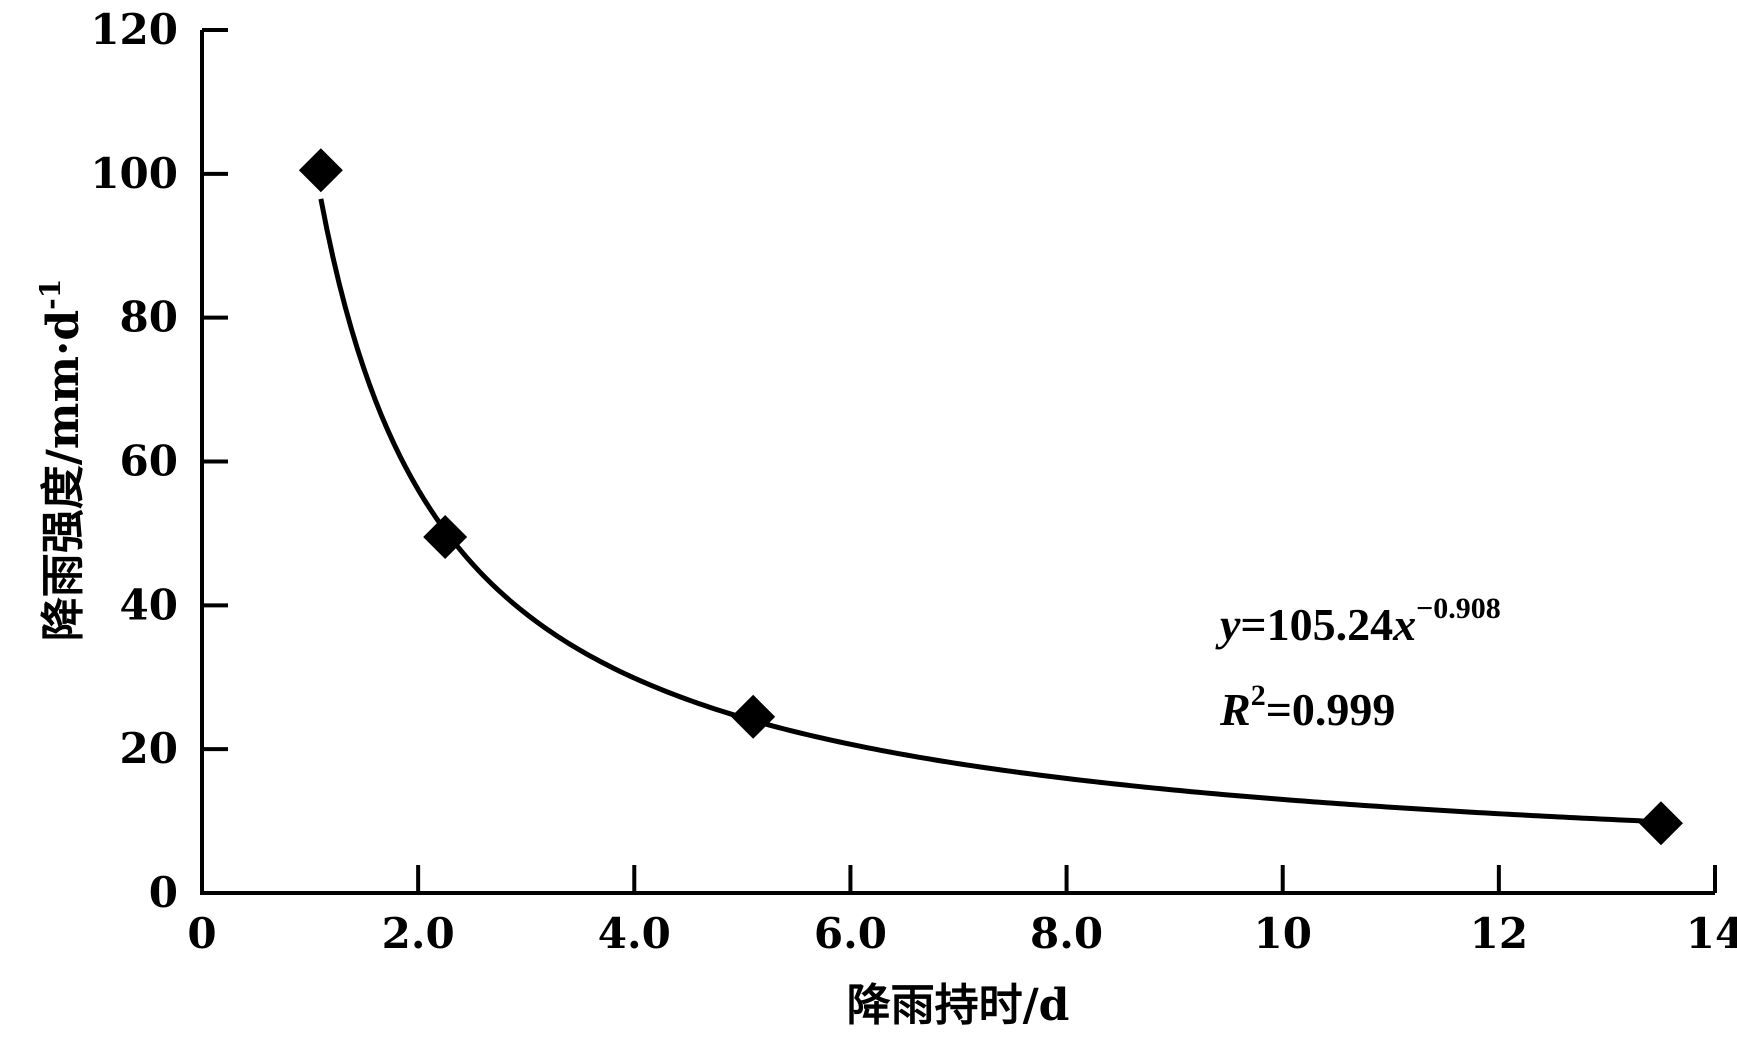 The width and height of the screenshot is (1737, 1043). I want to click on equation-exponent: −0.908, so click(1458, 608).